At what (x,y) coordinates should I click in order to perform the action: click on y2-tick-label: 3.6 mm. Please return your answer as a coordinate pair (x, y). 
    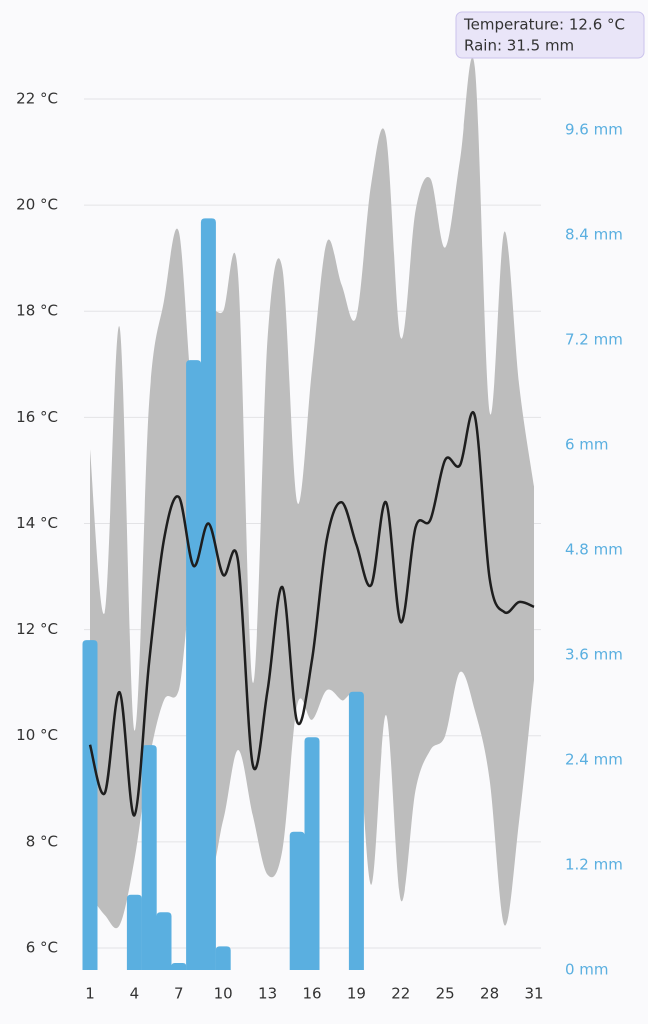
    Looking at the image, I should click on (594, 655).